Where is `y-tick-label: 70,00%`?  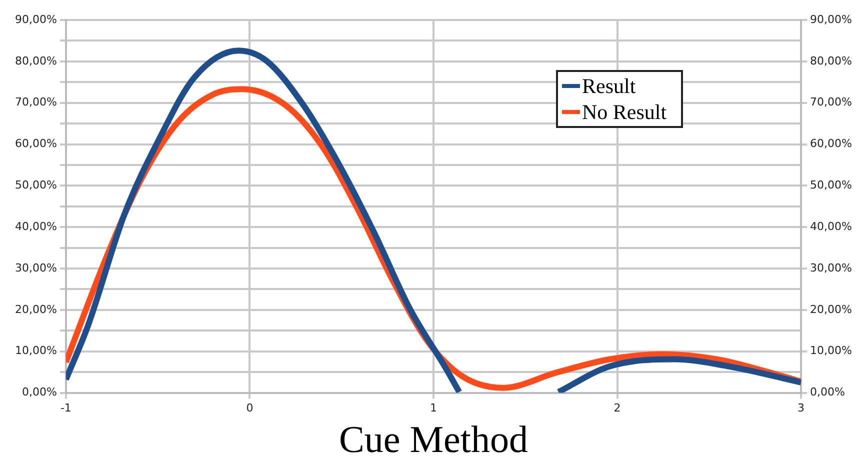
y-tick-label: 70,00% is located at coordinates (35, 102).